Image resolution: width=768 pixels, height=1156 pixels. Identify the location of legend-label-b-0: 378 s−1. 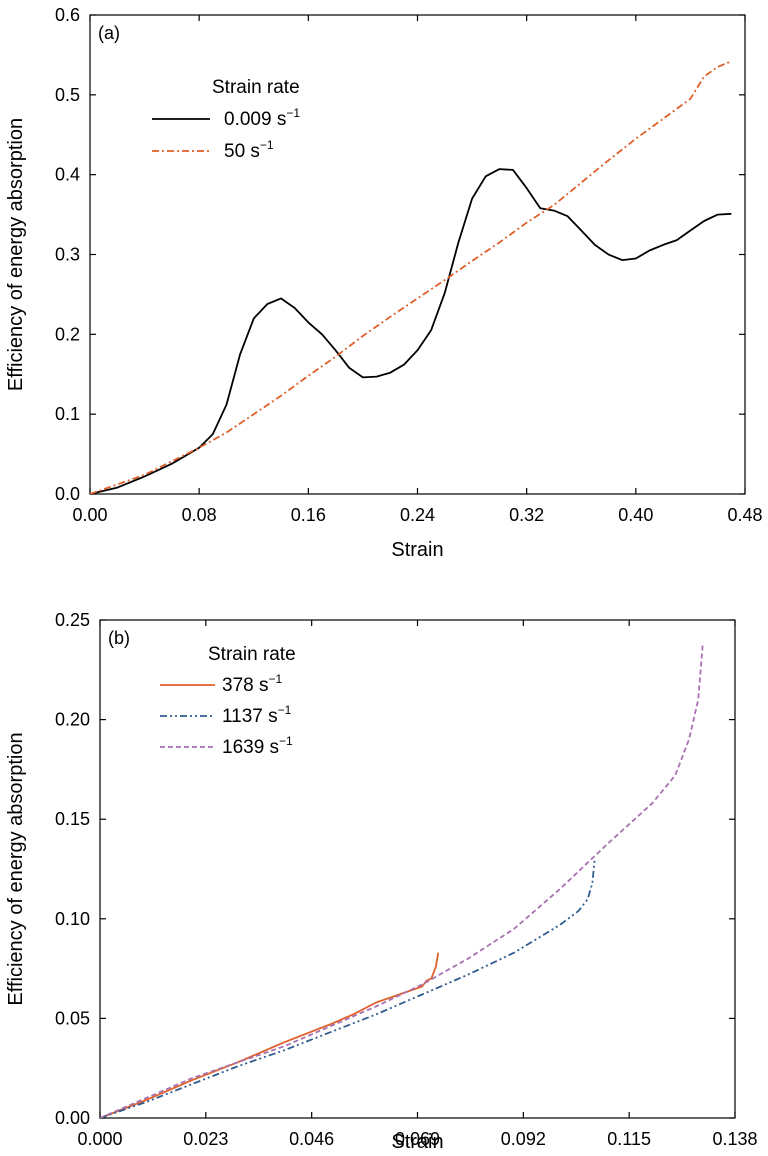
(252, 684).